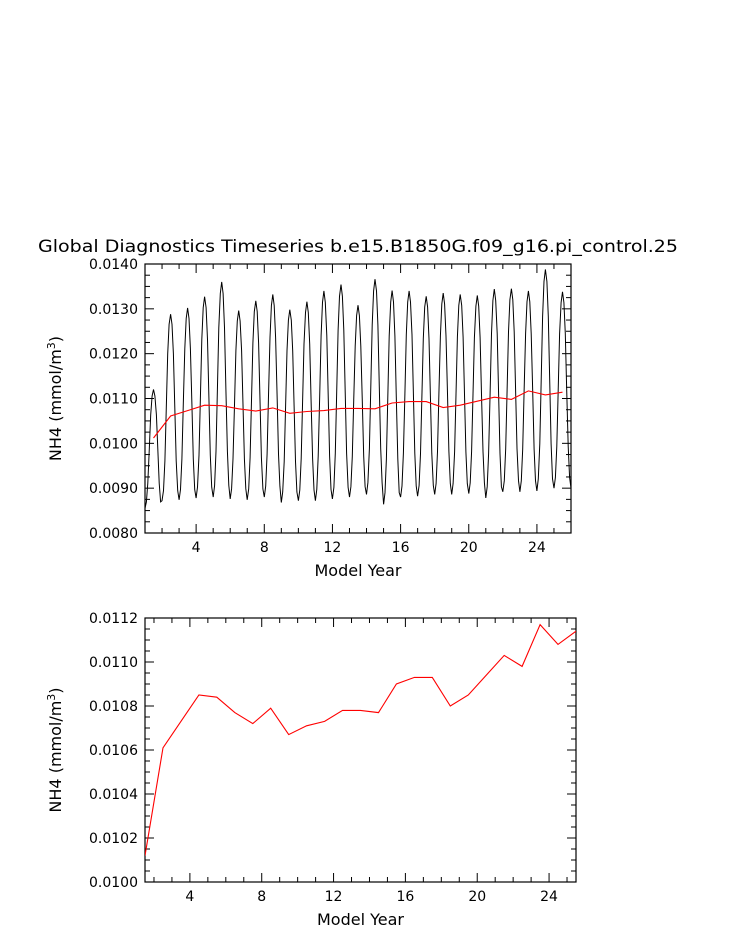  I want to click on y-tick-label: 0.0112, so click(113, 619).